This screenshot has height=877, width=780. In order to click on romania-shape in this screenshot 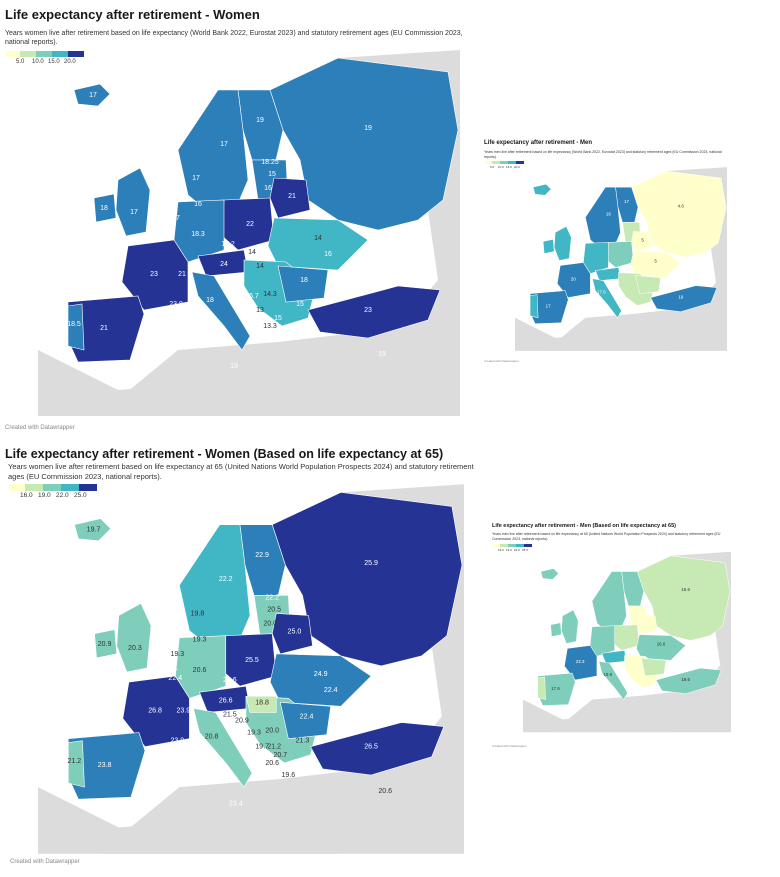, I will do `click(303, 284)`.